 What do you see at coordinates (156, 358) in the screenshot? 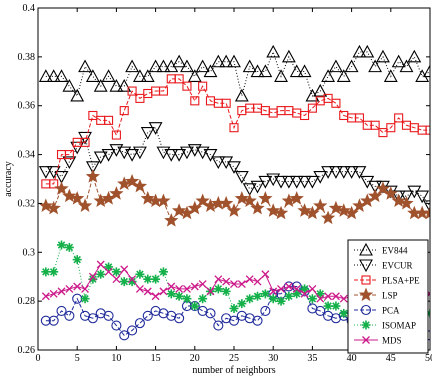
I see `x-tick-label: 15` at bounding box center [156, 358].